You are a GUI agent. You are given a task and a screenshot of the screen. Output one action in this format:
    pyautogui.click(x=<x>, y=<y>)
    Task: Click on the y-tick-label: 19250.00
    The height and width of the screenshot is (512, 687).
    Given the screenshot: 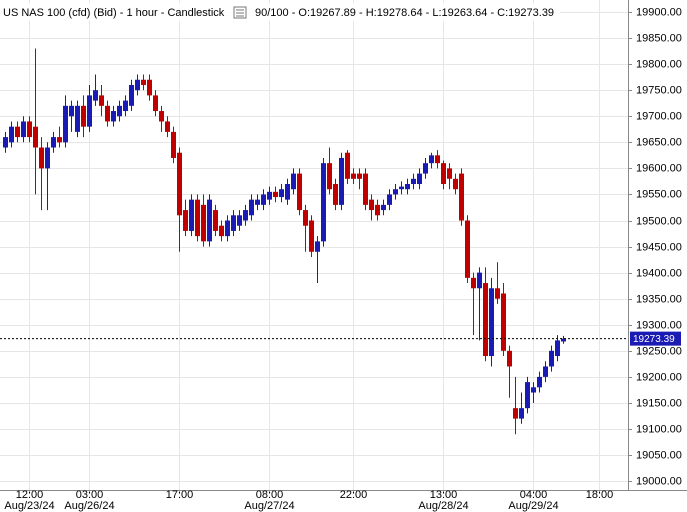 What is the action you would take?
    pyautogui.click(x=659, y=351)
    